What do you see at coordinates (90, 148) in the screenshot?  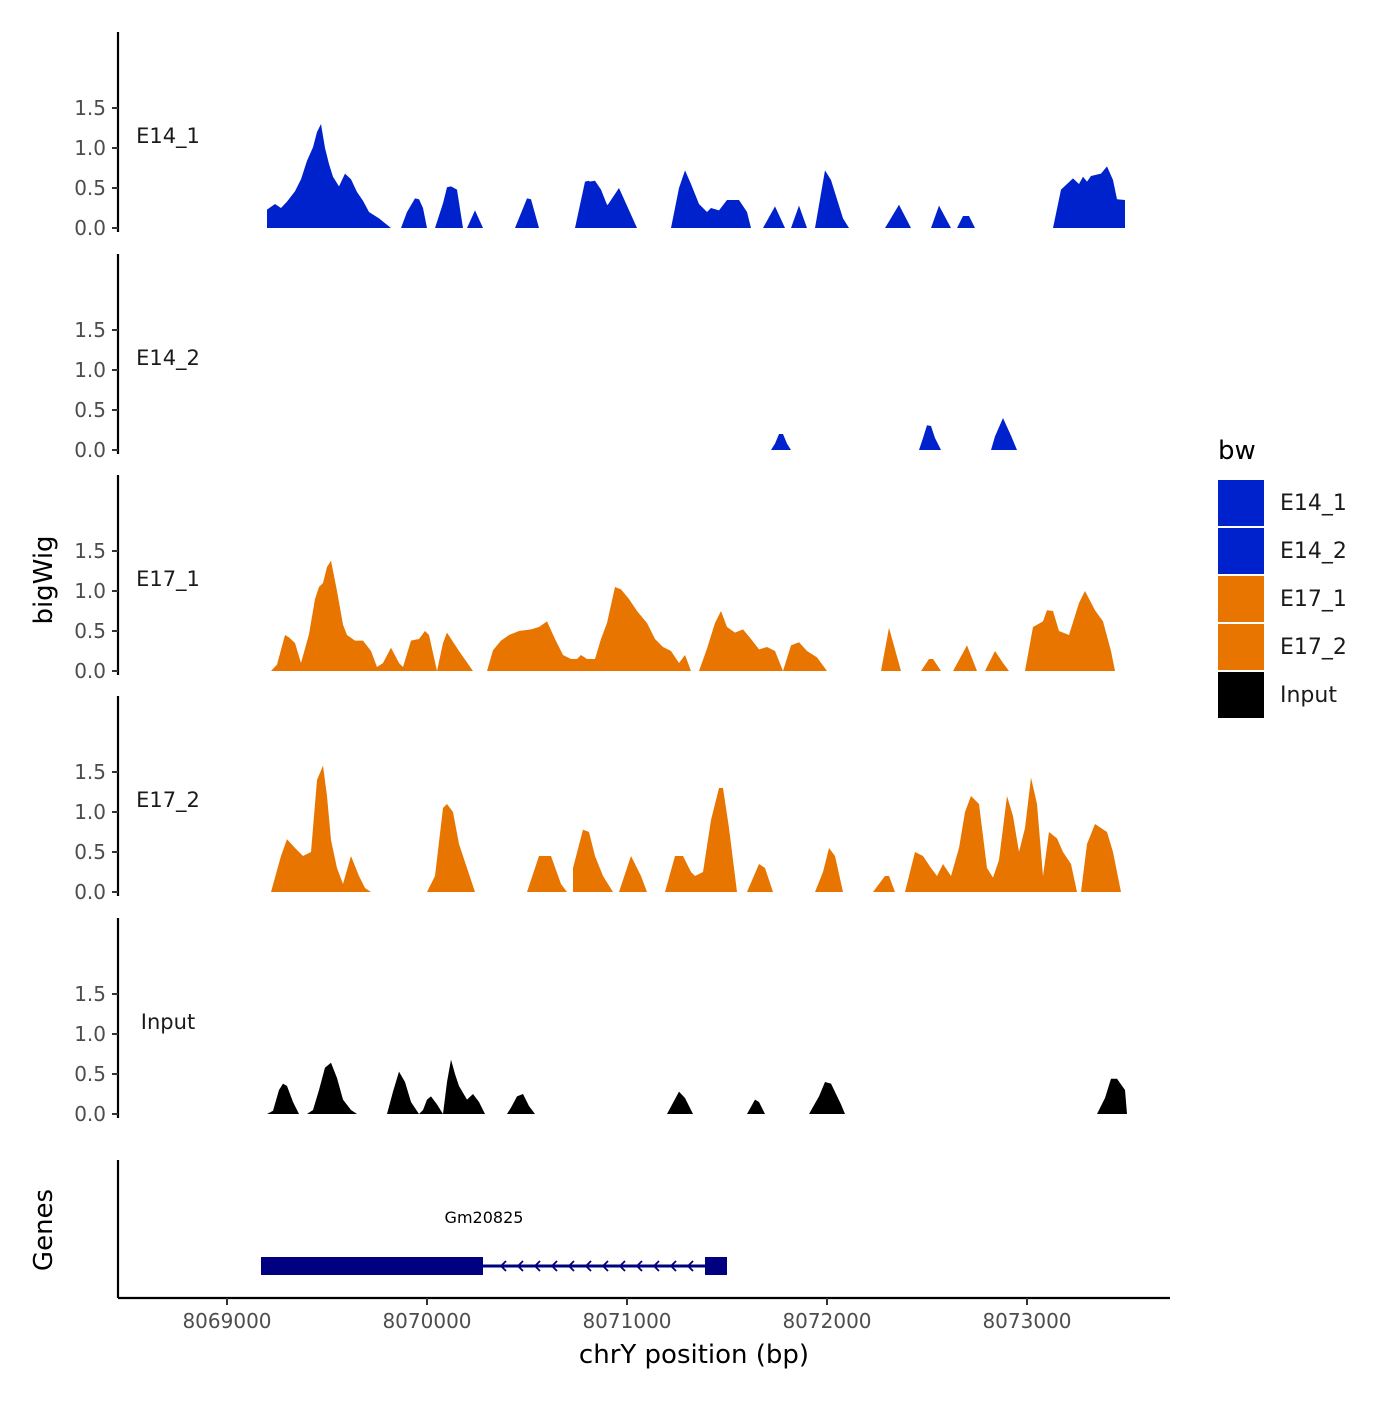 I see `y-tick-label-e14_1: 1.0` at bounding box center [90, 148].